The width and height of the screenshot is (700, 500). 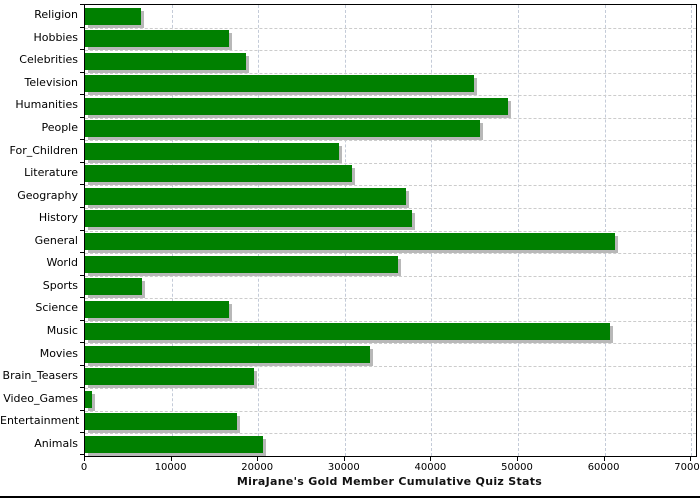 What do you see at coordinates (603, 467) in the screenshot?
I see `x-axis-tick-label: 60000` at bounding box center [603, 467].